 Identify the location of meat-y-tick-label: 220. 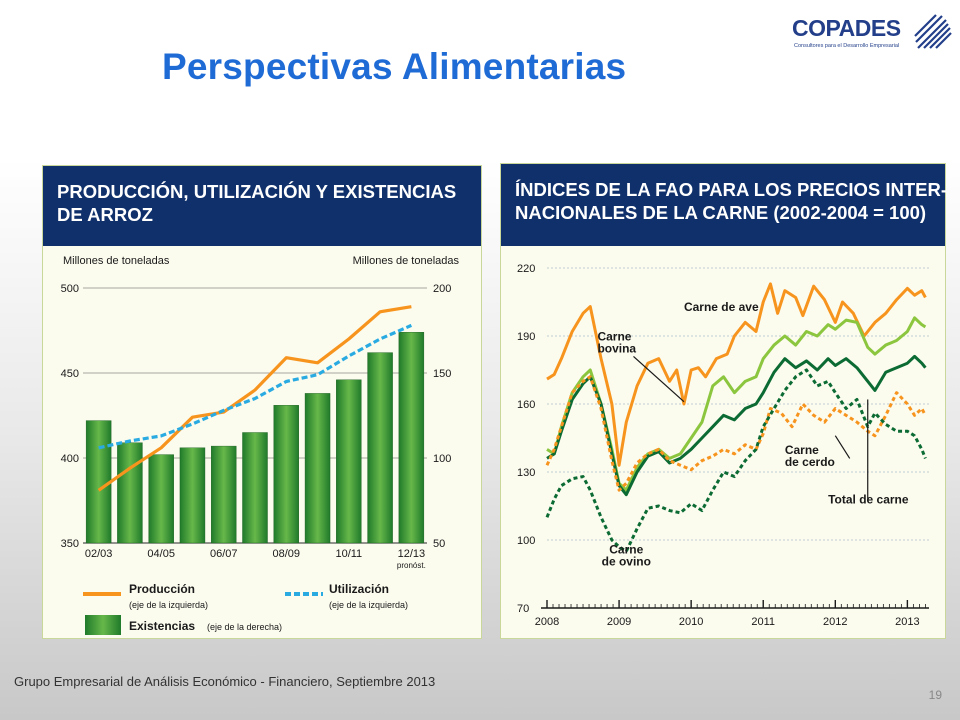
(526, 269).